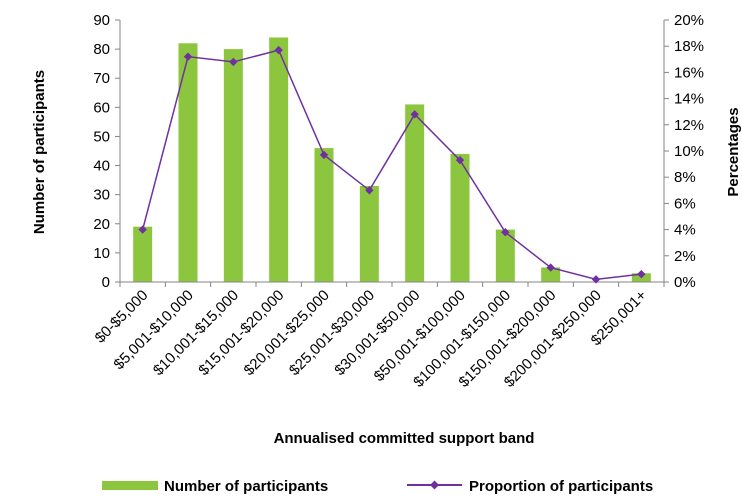  Describe the element at coordinates (404, 438) in the screenshot. I see `x-axis-title: Annualised committed support band` at that location.